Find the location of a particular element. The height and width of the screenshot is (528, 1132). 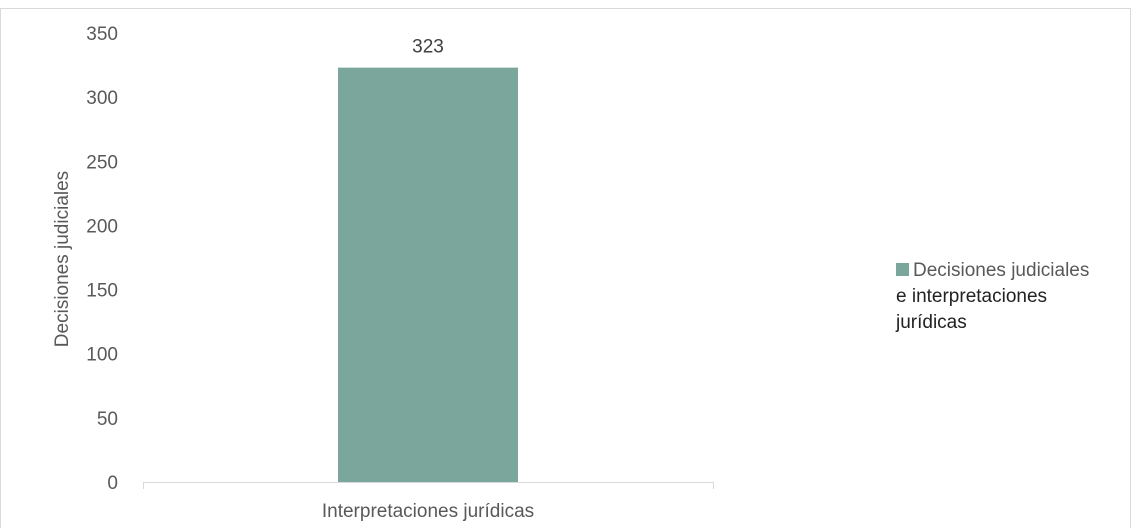

bar is located at coordinates (428, 274).